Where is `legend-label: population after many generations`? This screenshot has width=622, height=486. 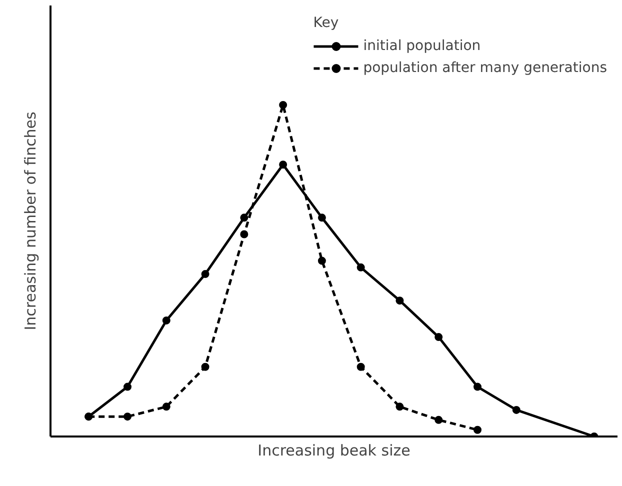 legend-label: population after many generations is located at coordinates (485, 68).